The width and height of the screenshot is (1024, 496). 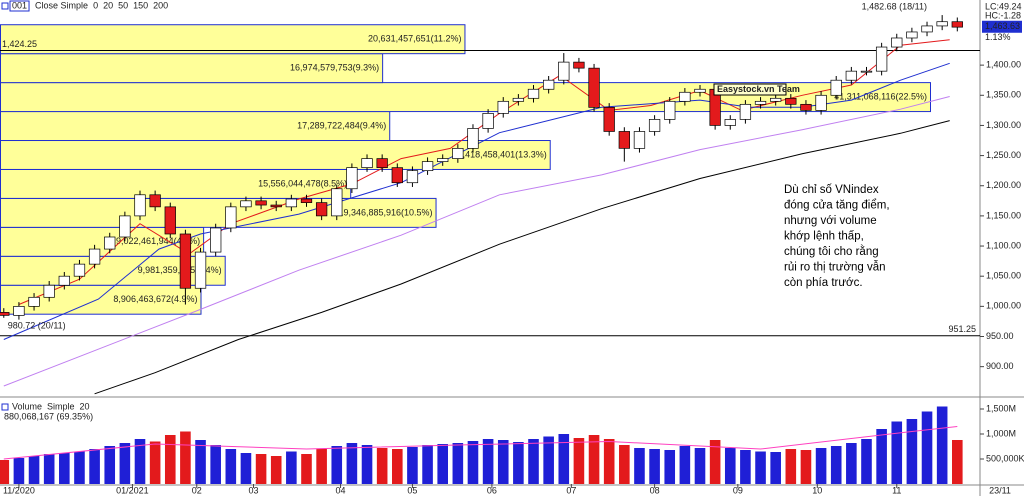 I want to click on comment-line: đóng cửa tăng điểm,, so click(x=837, y=206).